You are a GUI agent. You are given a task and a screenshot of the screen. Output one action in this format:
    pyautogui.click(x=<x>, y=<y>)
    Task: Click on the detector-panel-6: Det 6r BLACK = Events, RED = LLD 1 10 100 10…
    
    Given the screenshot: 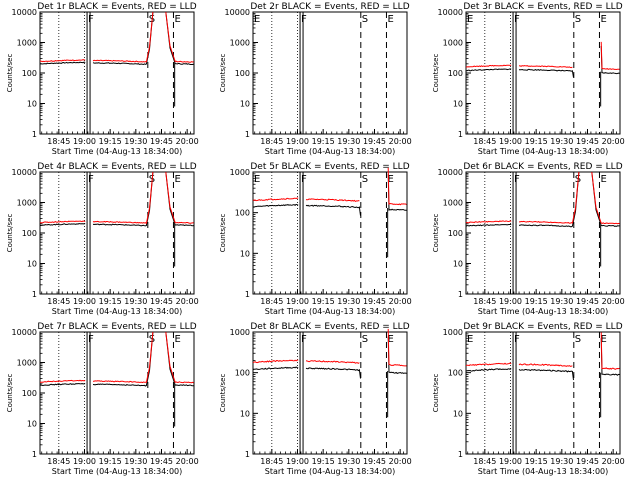 What is the action you would take?
    pyautogui.click(x=528, y=239)
    